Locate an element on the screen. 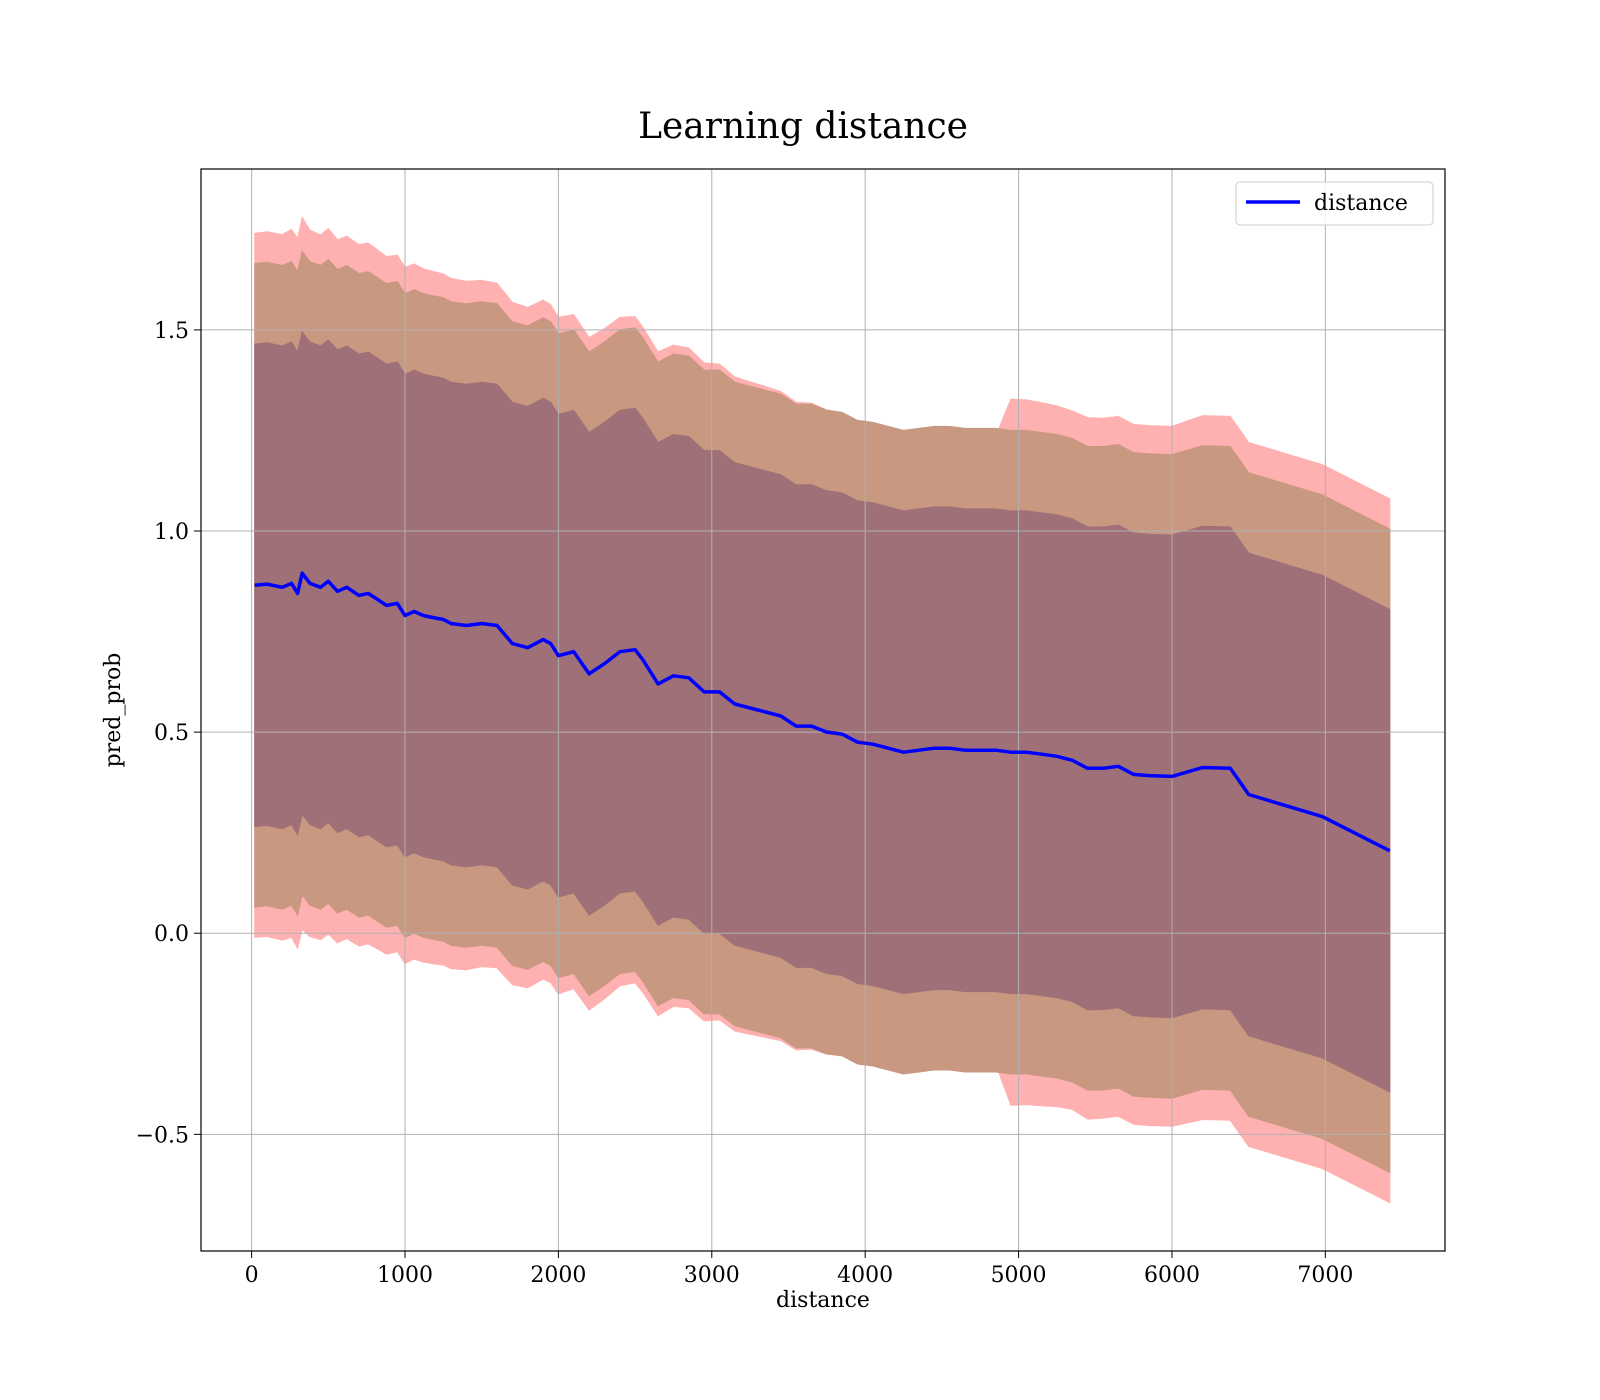 This screenshot has width=1600, height=1400. legend-box is located at coordinates (1334, 203).